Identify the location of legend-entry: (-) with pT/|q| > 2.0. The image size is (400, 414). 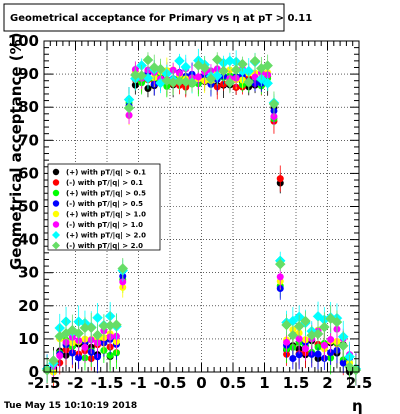
(104, 246).